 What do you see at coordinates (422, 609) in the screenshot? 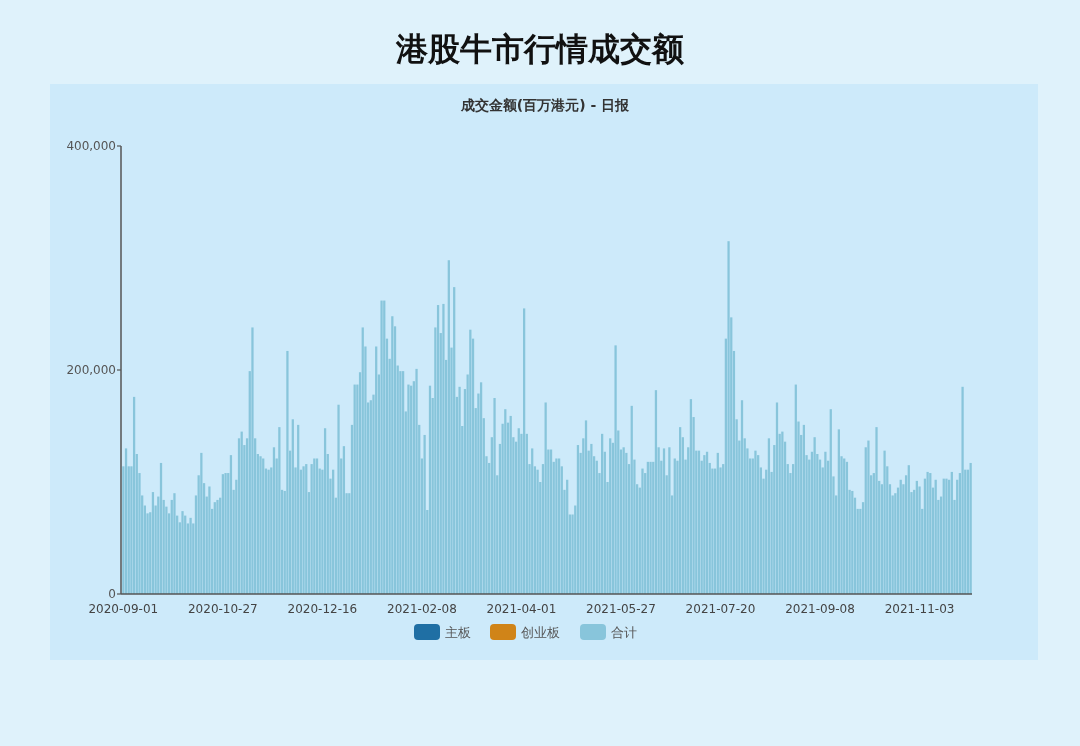
I see `x-tick-label: 2021-02-08` at bounding box center [422, 609].